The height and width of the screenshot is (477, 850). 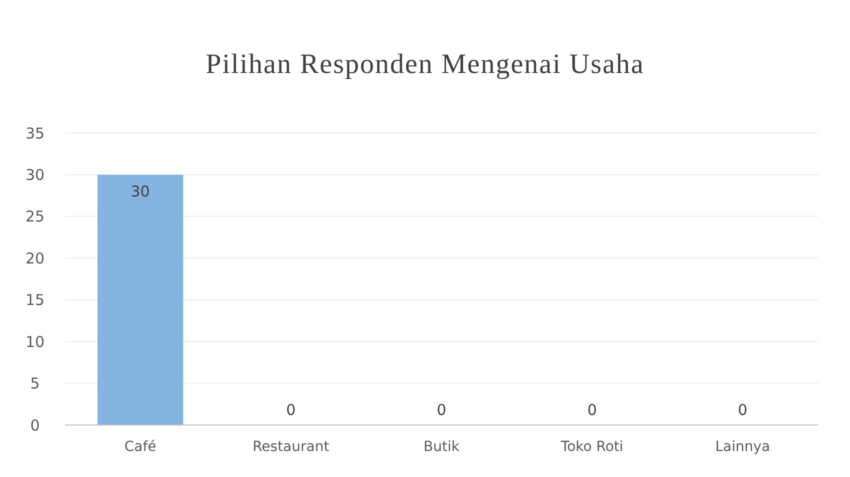 What do you see at coordinates (742, 447) in the screenshot?
I see `x-tick-label: Lainnya` at bounding box center [742, 447].